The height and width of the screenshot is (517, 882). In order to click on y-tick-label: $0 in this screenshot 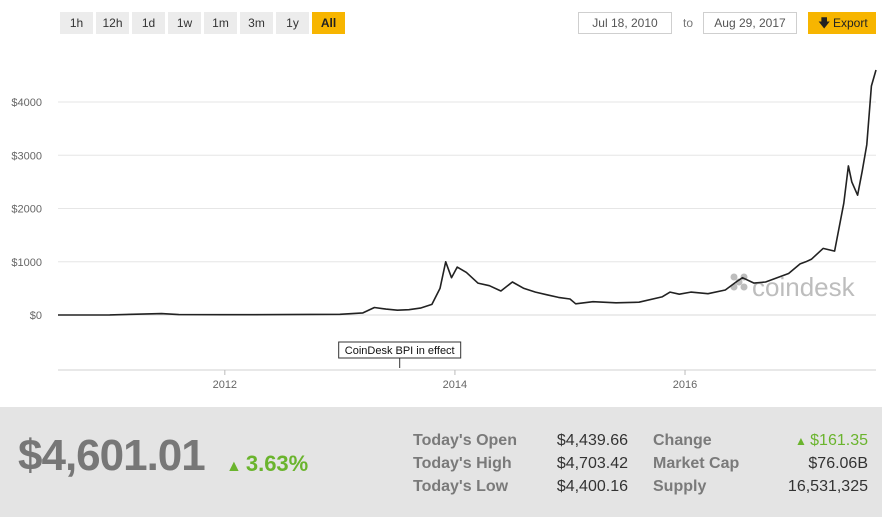, I will do `click(36, 316)`.